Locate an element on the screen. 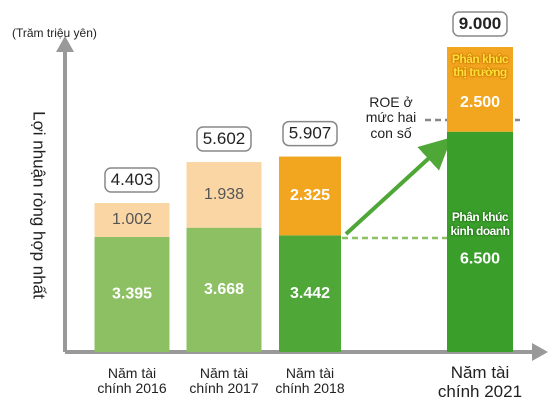 The width and height of the screenshot is (551, 407). total-label: 5.602 is located at coordinates (224, 138).